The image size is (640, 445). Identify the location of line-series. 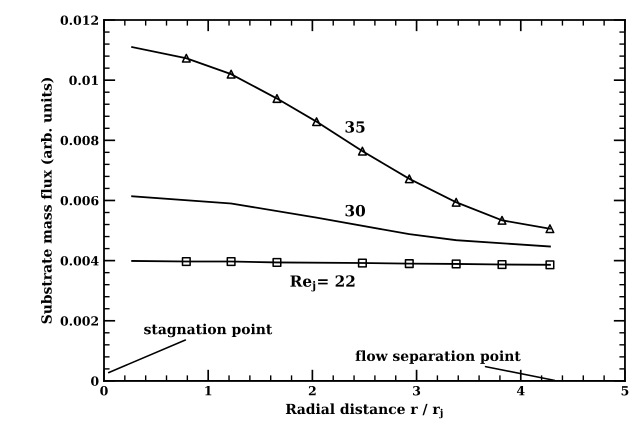
(341, 221).